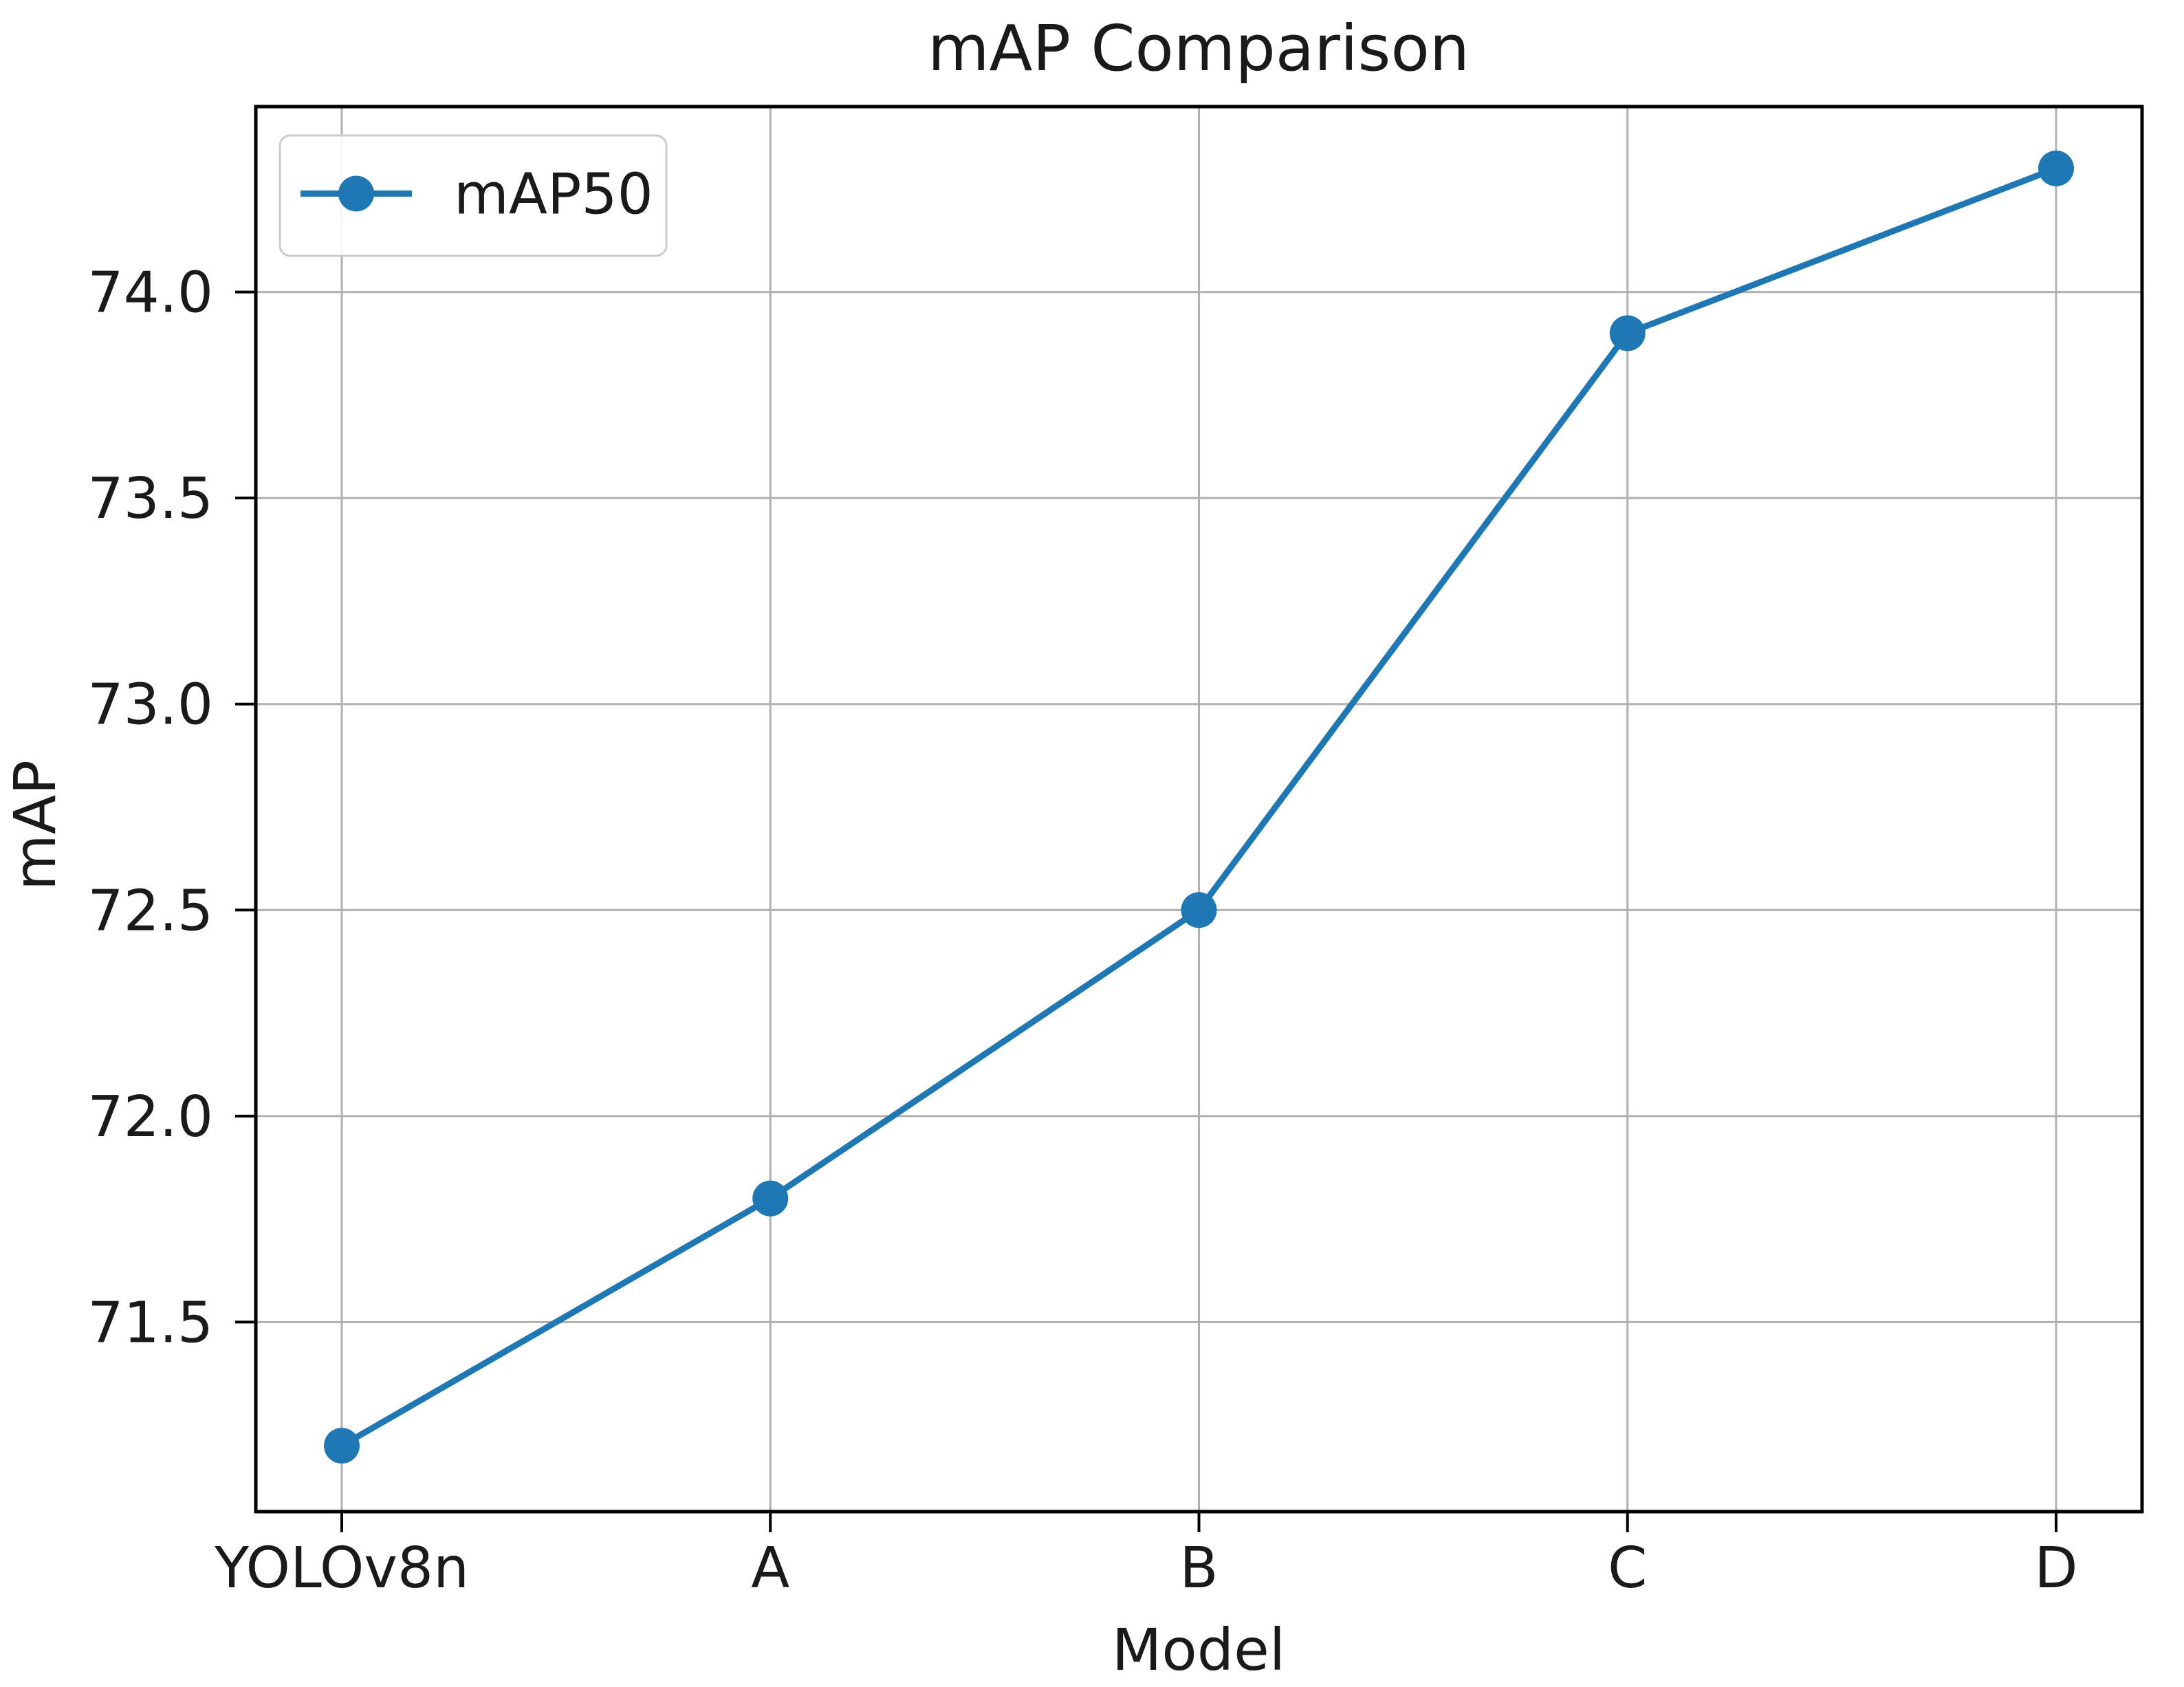  Describe the element at coordinates (1199, 48) in the screenshot. I see `chart-title: mAP Comparison` at that location.